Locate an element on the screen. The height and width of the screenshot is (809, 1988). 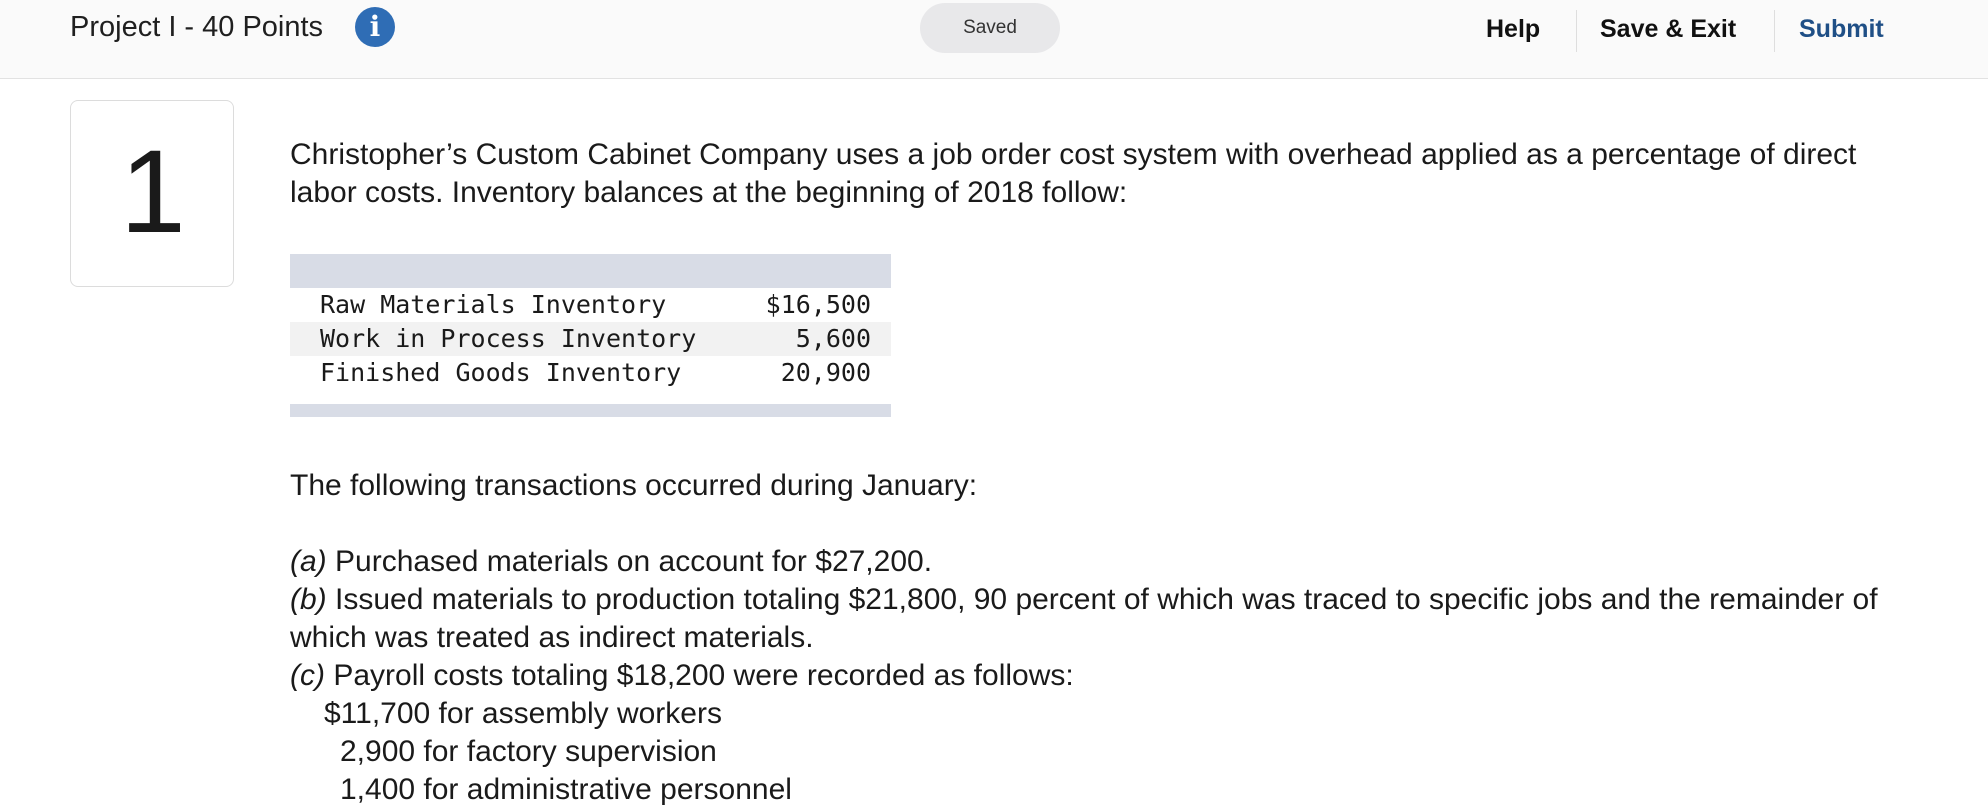
row-label: Work in Process Inventory is located at coordinates (508, 338).